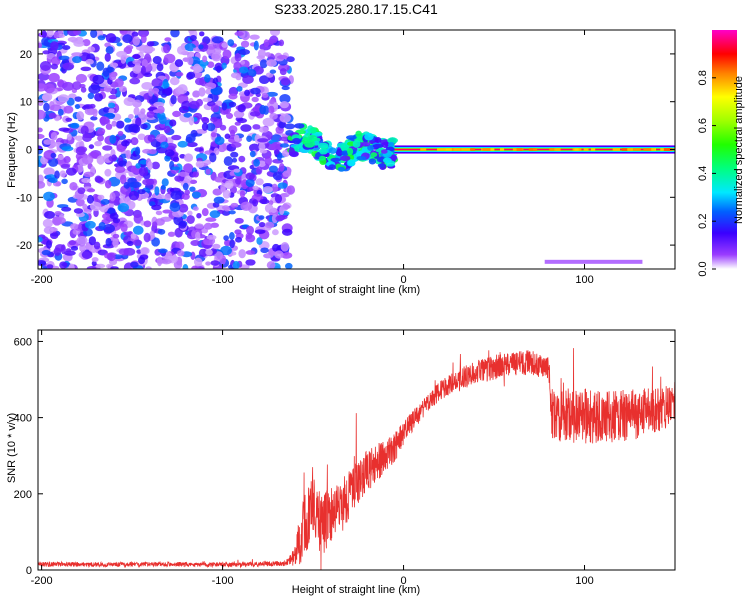 This screenshot has width=750, height=600. What do you see at coordinates (356, 590) in the screenshot?
I see `snr-xlabel: Height of straight line (km)` at bounding box center [356, 590].